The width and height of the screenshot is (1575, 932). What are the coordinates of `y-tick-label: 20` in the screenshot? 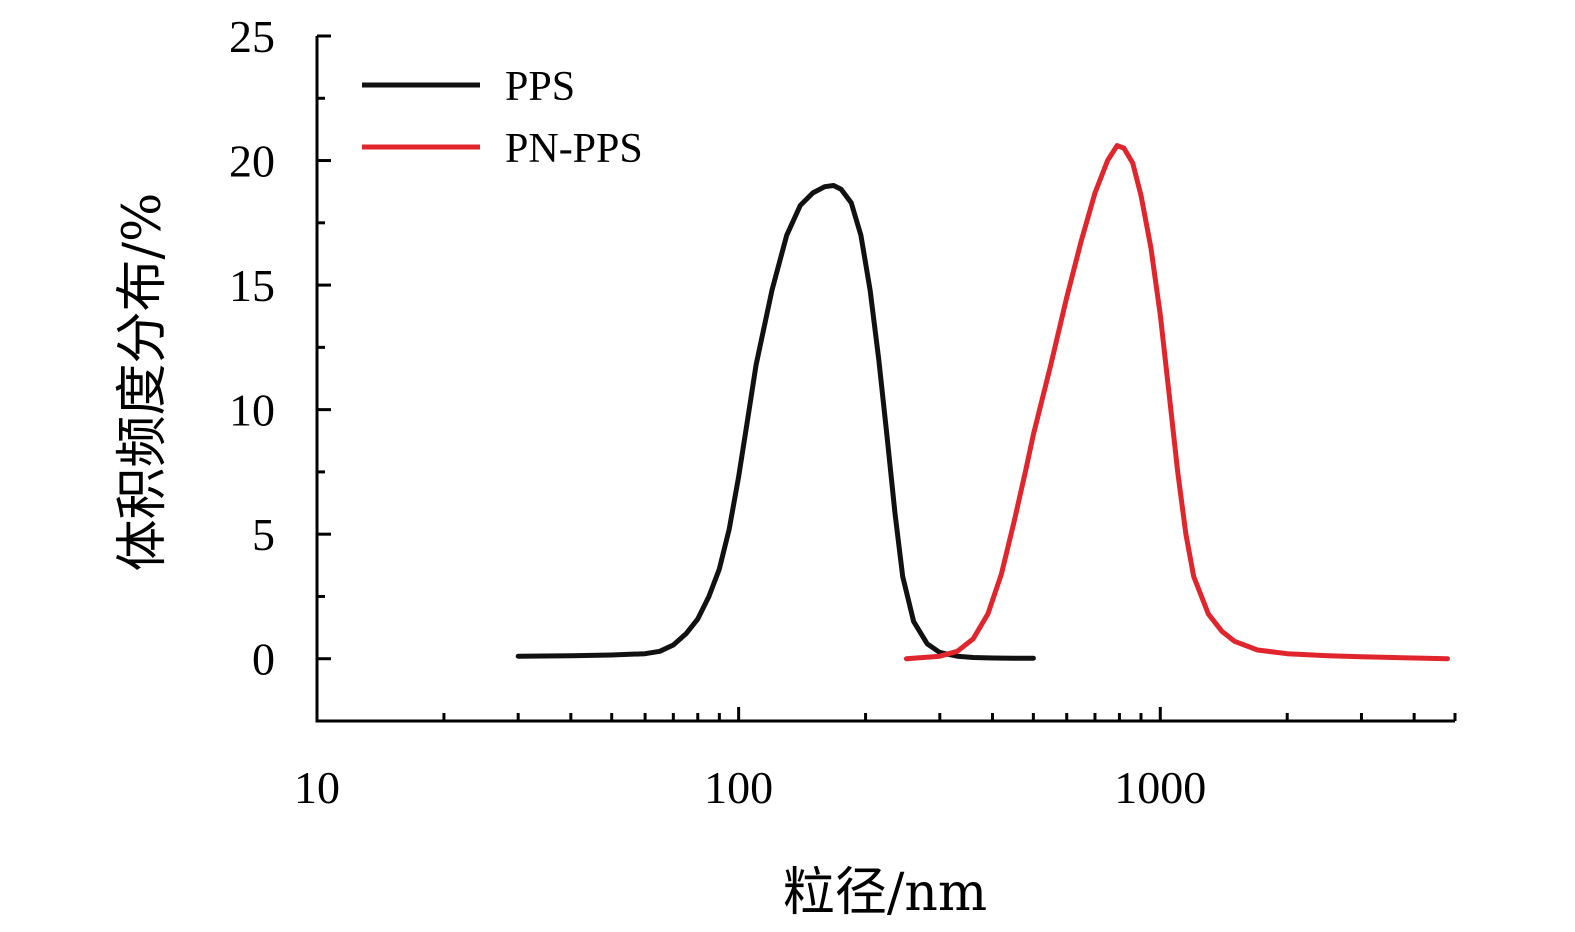 It's located at (252, 161).